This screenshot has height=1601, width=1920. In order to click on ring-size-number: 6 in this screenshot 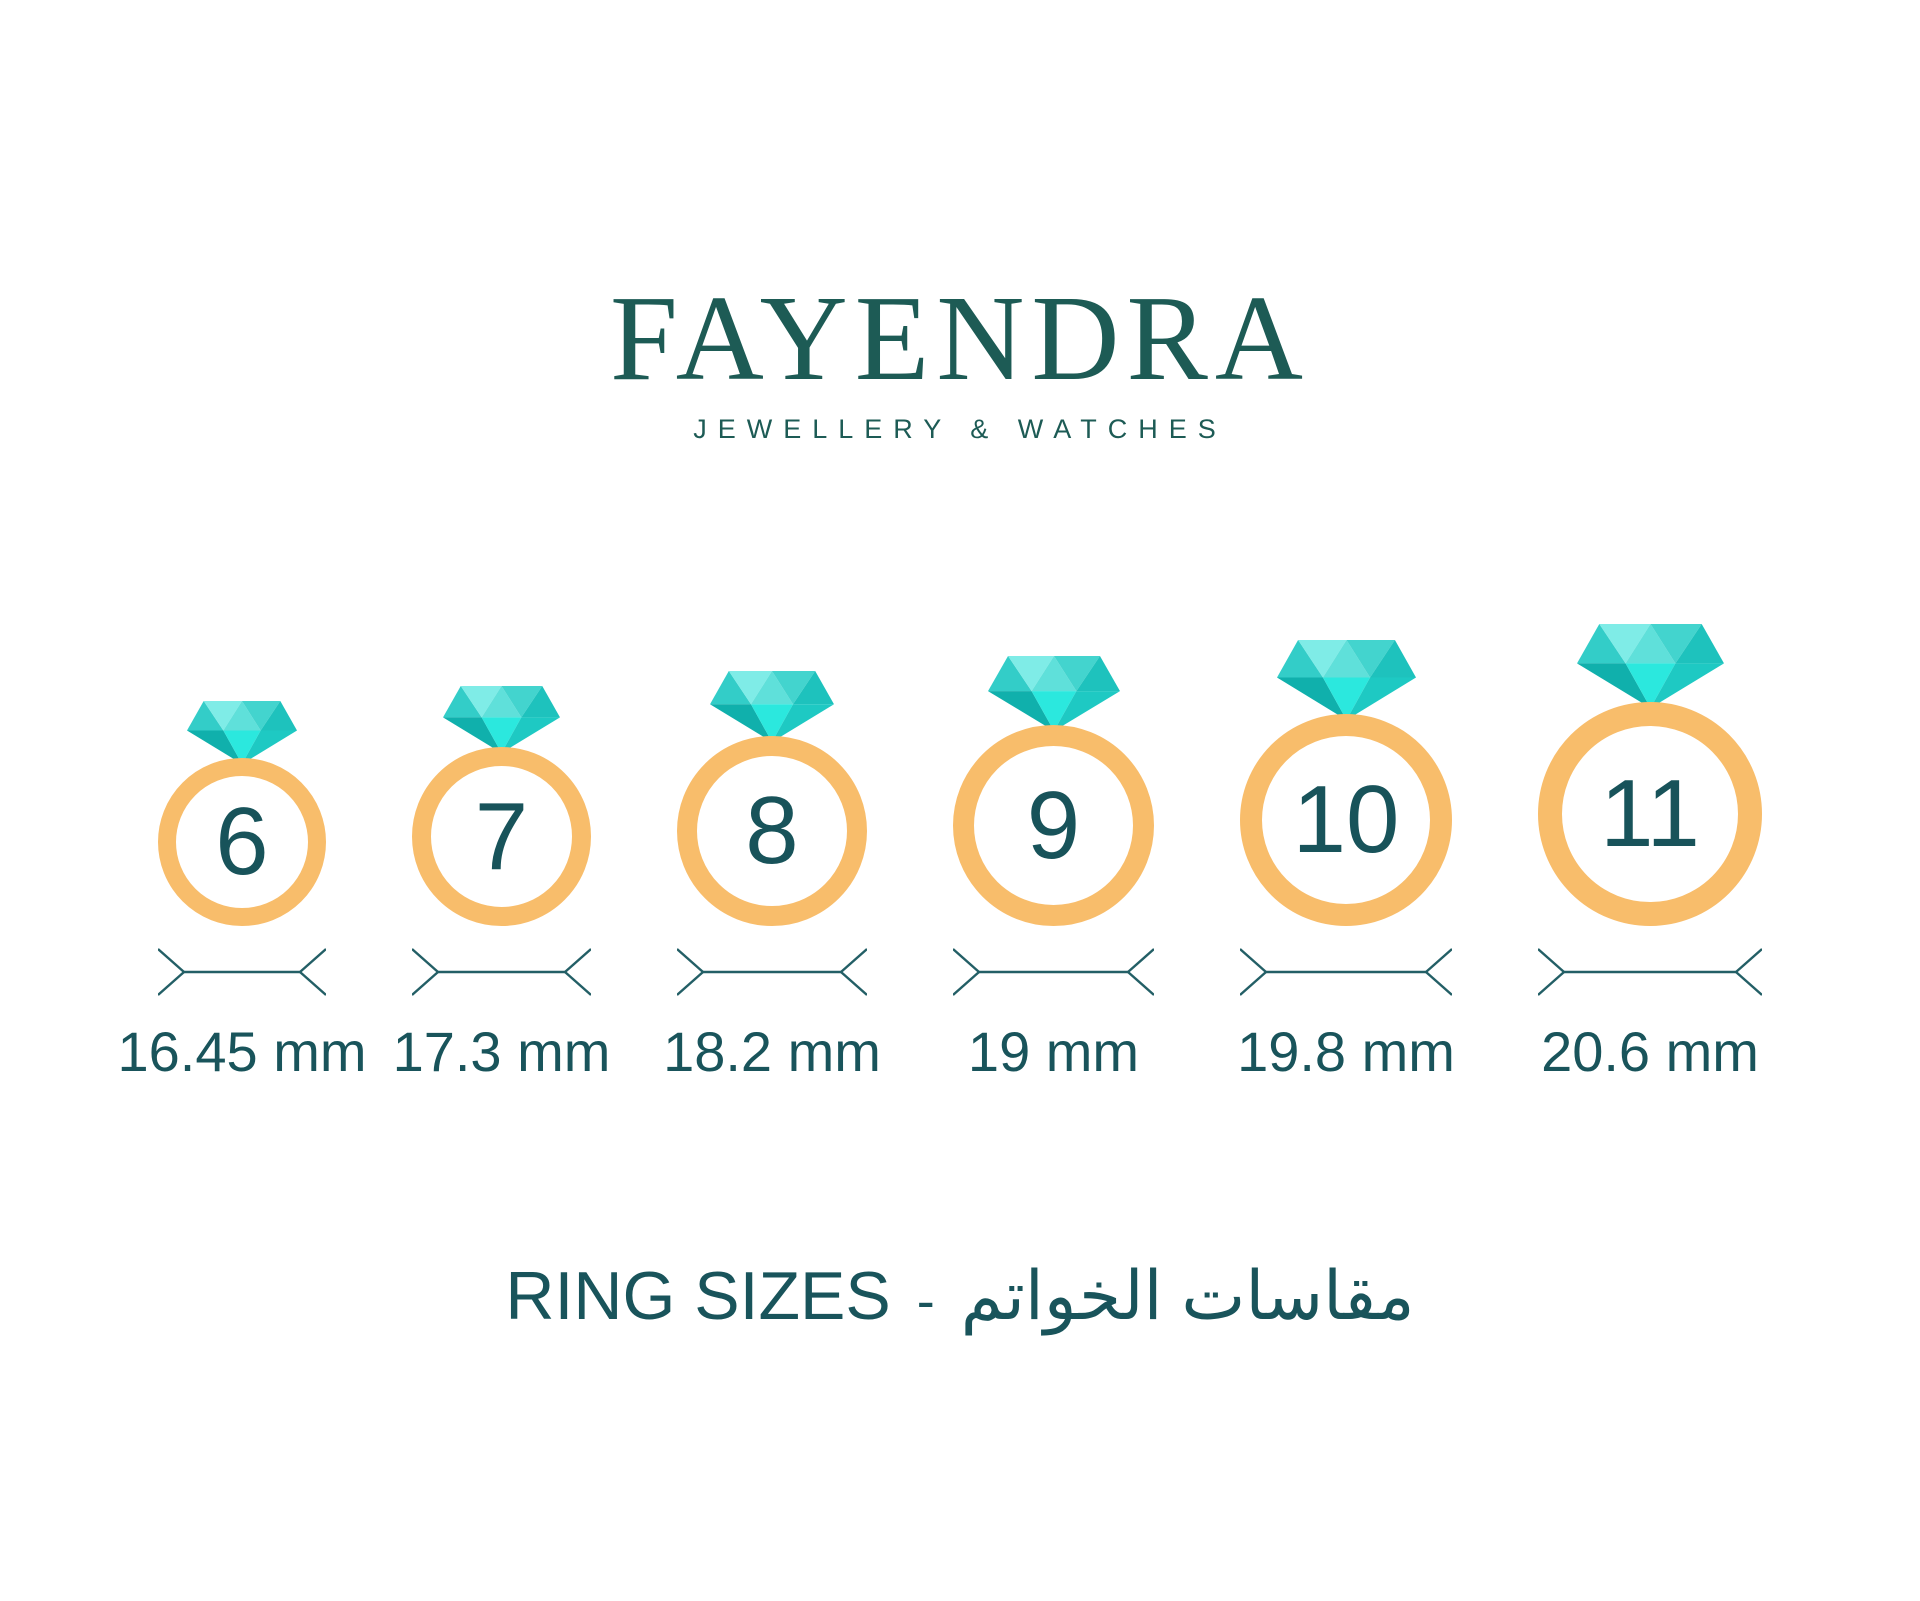, I will do `click(242, 841)`.